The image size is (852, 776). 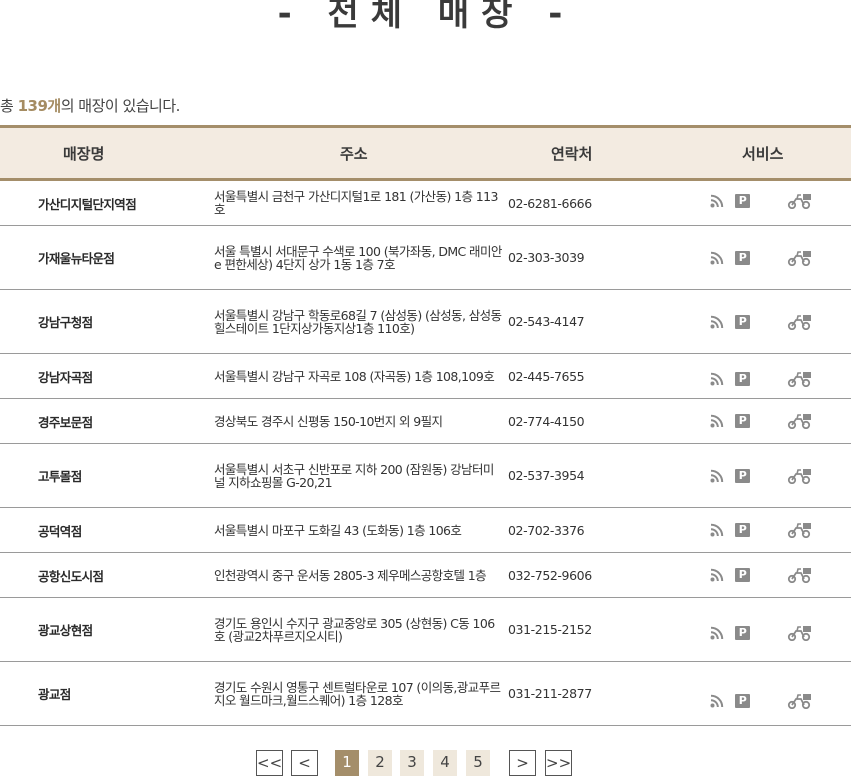 What do you see at coordinates (354, 376) in the screenshot?
I see `store-address: 서울특별시 강남구 자곡로 108 (자곡동) 1층 108,109호` at bounding box center [354, 376].